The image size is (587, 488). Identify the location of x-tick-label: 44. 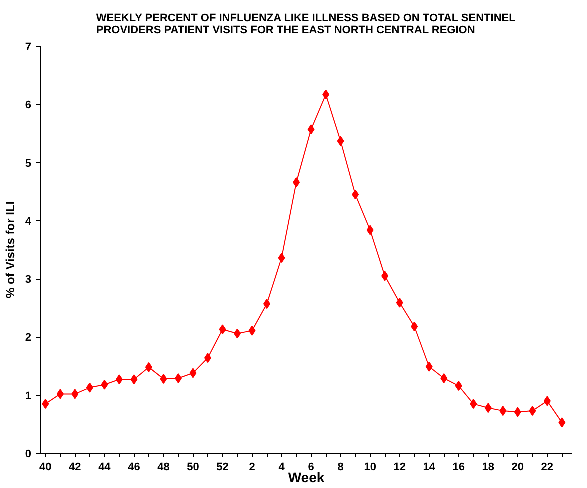
(105, 468).